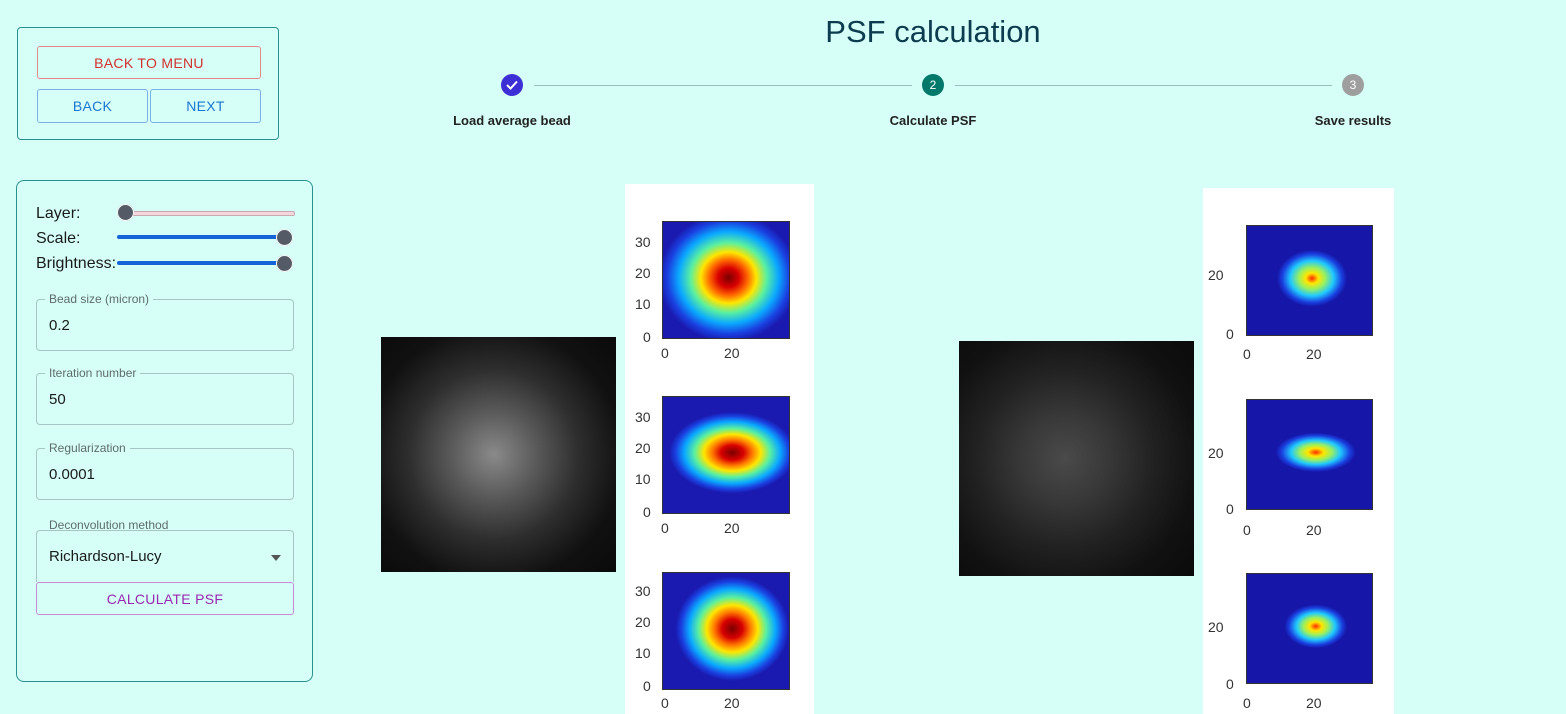 This screenshot has height=714, width=1566. What do you see at coordinates (1309, 454) in the screenshot?
I see `psf-projection-xz-plot` at bounding box center [1309, 454].